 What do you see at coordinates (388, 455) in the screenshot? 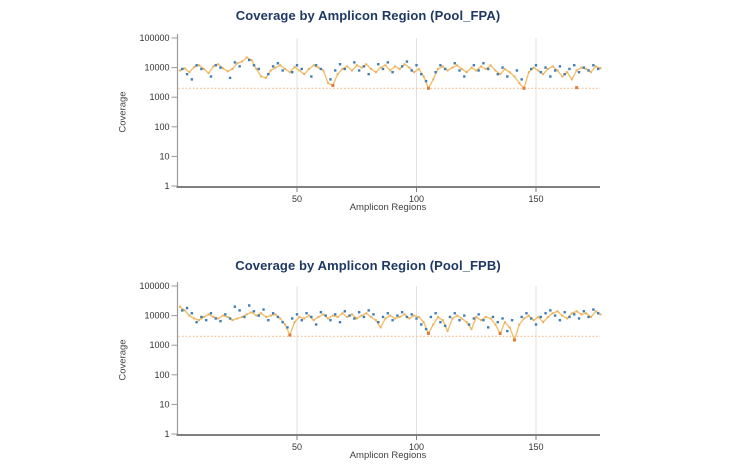
I see `x-axis-label-pool-fpb: Amplicon Regions` at bounding box center [388, 455].